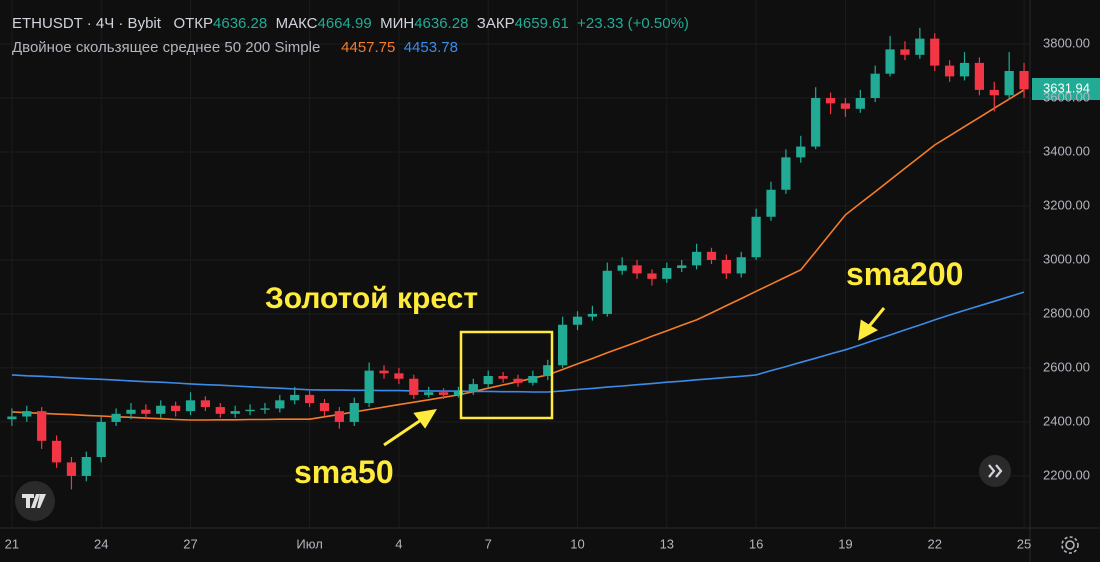  Describe the element at coordinates (398, 543) in the screenshot. I see `x-tick-label: 4` at that location.